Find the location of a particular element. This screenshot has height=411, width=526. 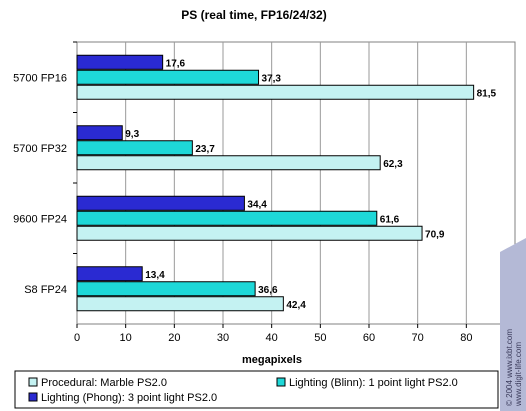

x-tick-label: 50 is located at coordinates (320, 338).